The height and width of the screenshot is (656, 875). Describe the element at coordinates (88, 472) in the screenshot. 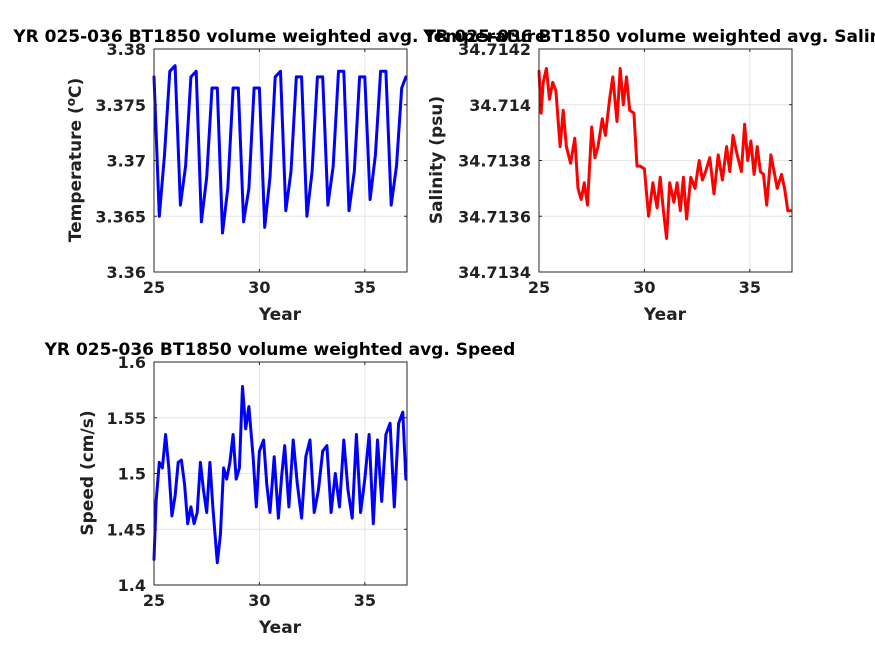

I see `speed-y-label: Speed (cm/s)` at that location.